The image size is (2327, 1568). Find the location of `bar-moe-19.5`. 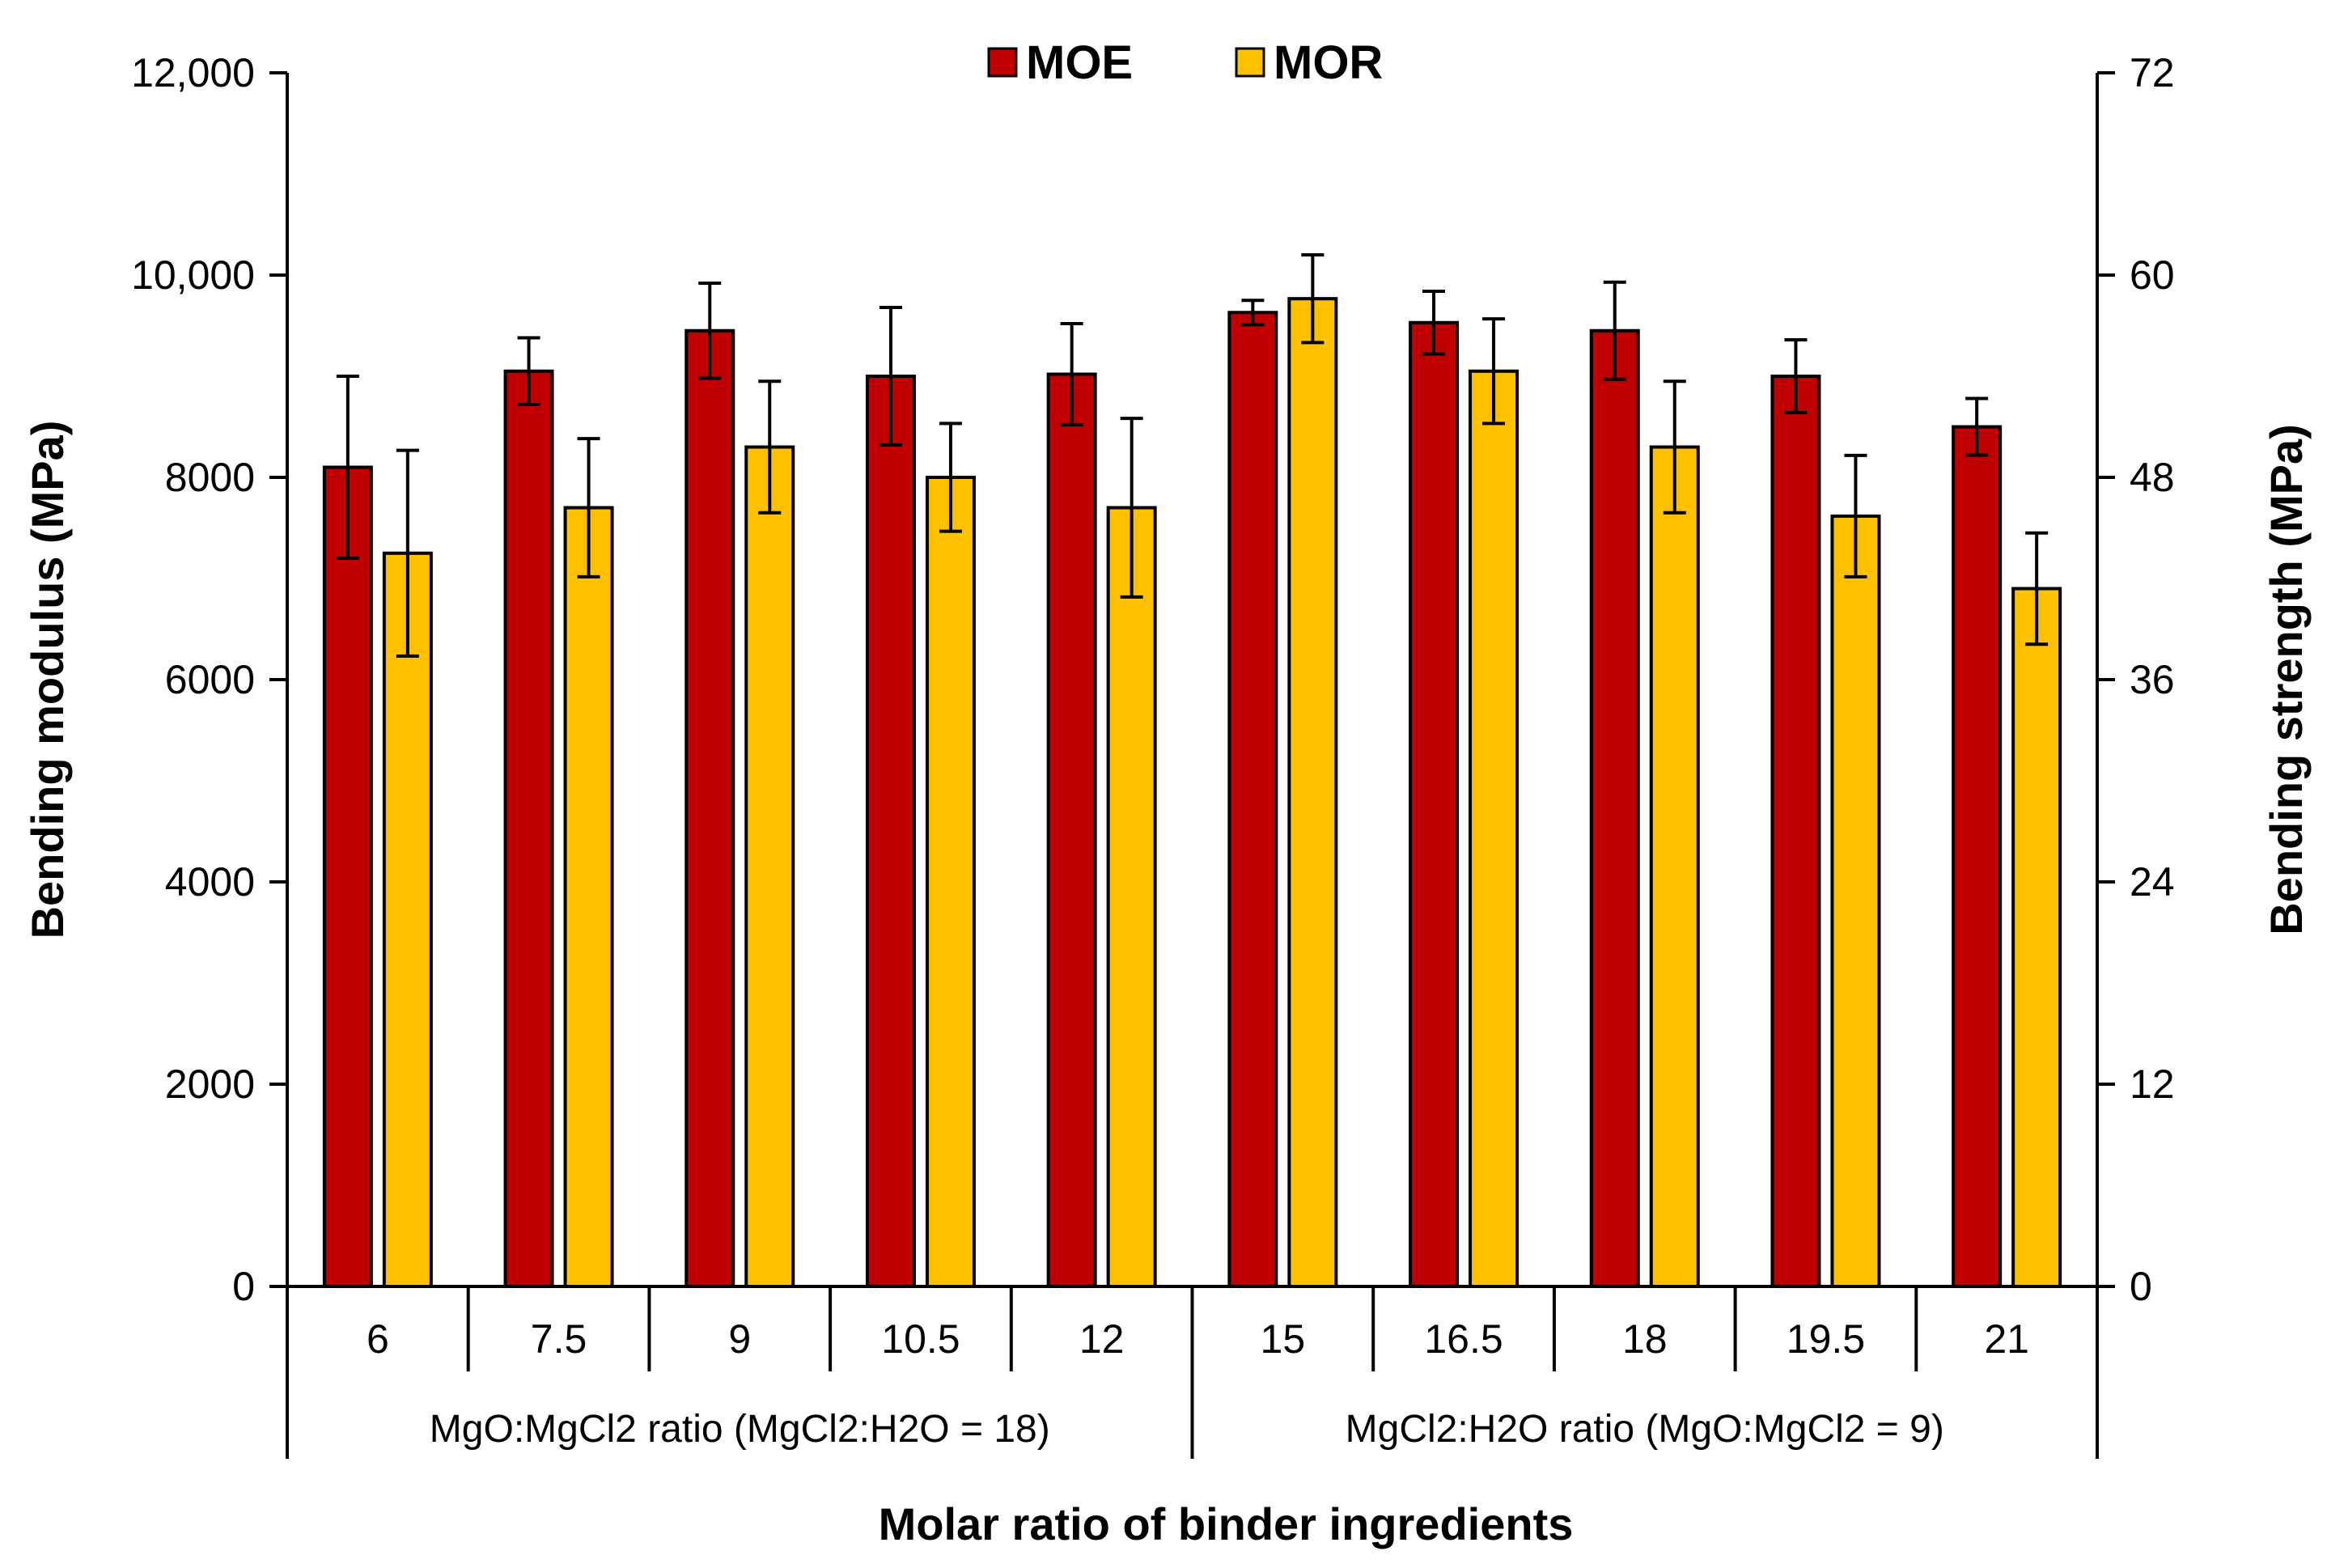

bar-moe-19.5 is located at coordinates (1795, 832).